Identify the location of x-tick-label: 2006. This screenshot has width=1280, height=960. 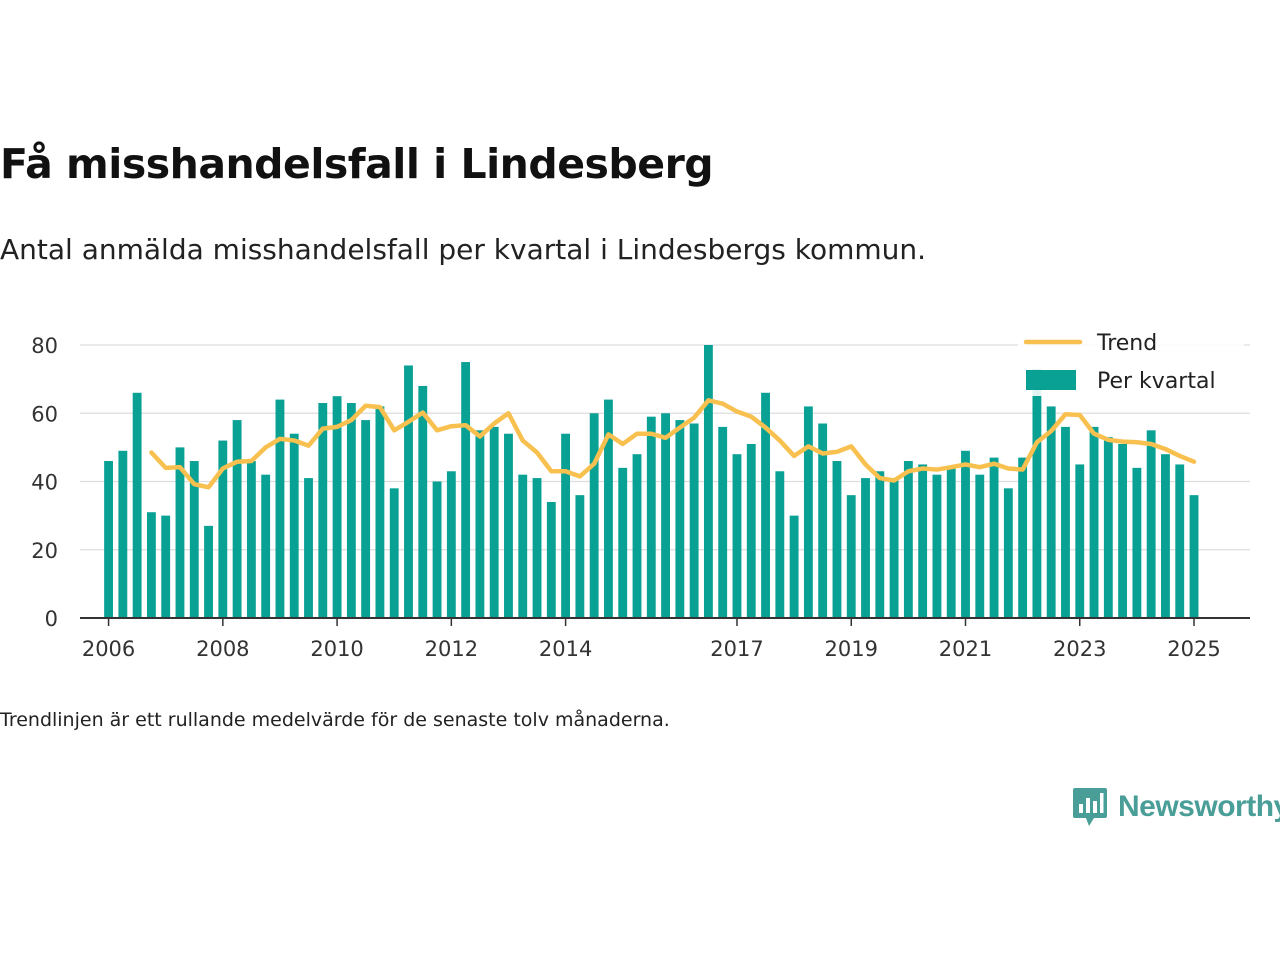
(108, 649).